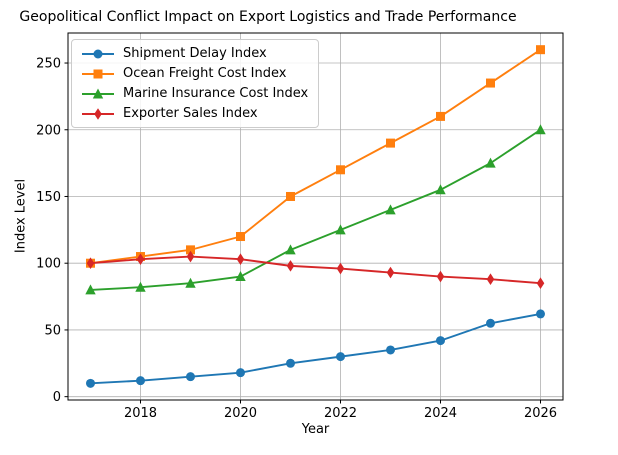 The width and height of the screenshot is (618, 455). What do you see at coordinates (48, 64) in the screenshot?
I see `y-tick-label: 250` at bounding box center [48, 64].